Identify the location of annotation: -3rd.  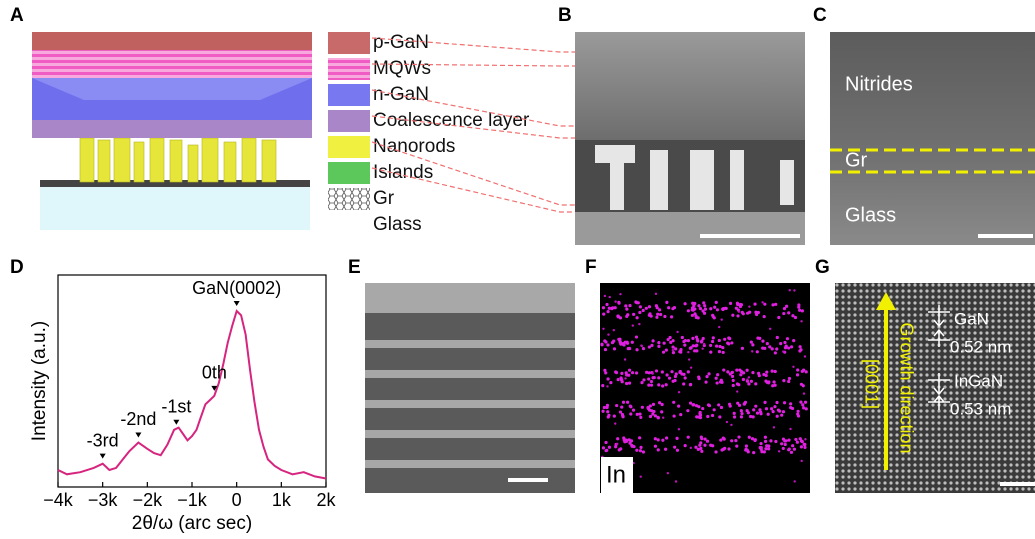
(103, 440).